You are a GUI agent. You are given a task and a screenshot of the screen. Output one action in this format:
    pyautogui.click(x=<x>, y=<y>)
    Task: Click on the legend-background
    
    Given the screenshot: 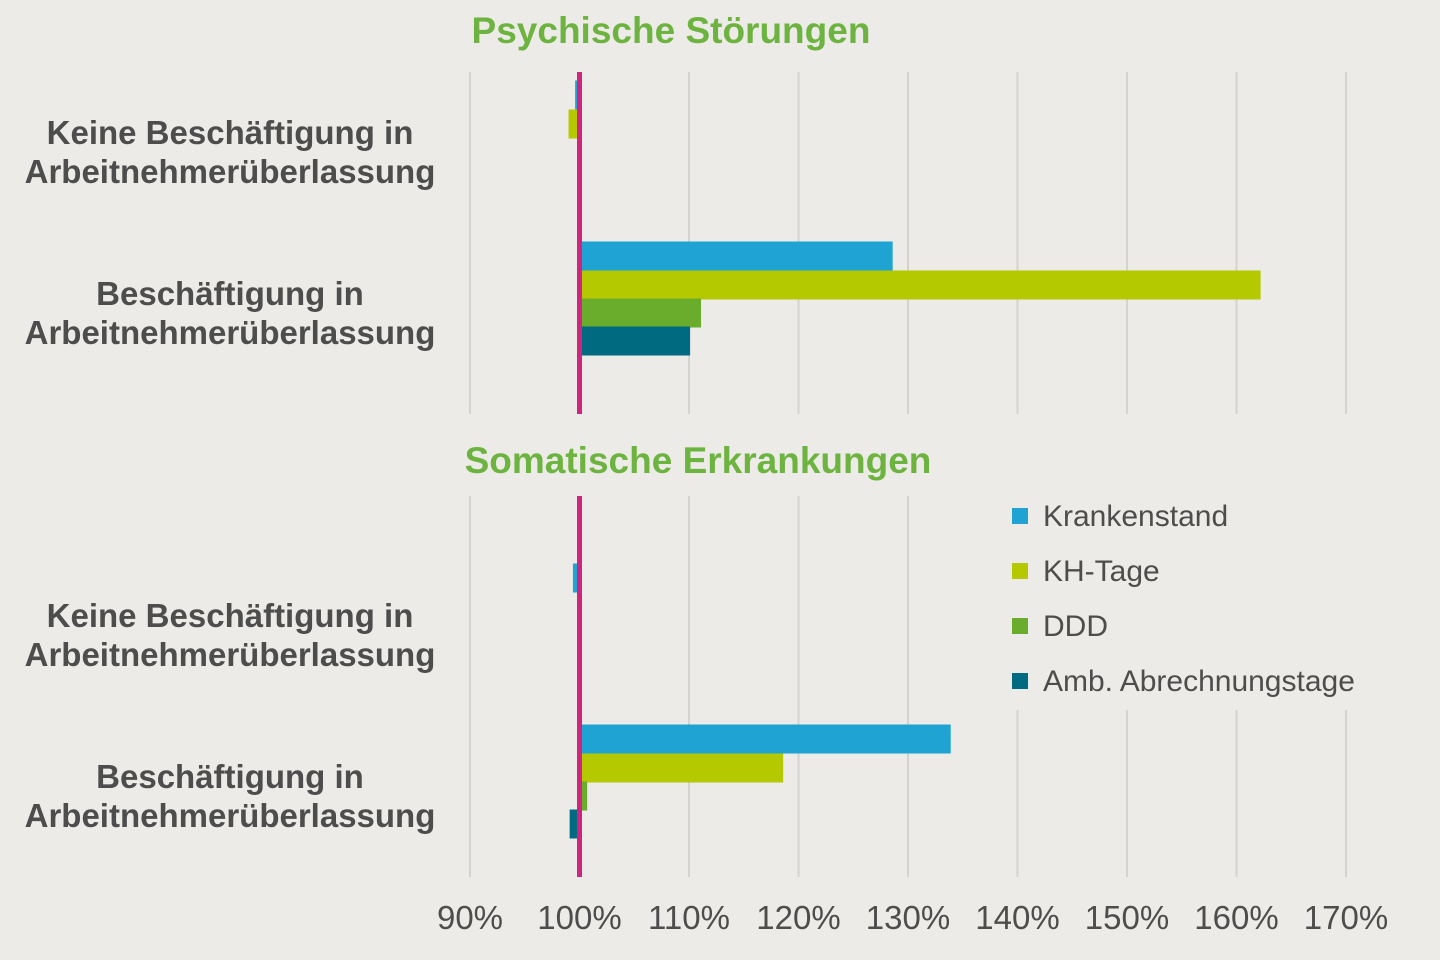 What is the action you would take?
    pyautogui.click(x=1190, y=600)
    